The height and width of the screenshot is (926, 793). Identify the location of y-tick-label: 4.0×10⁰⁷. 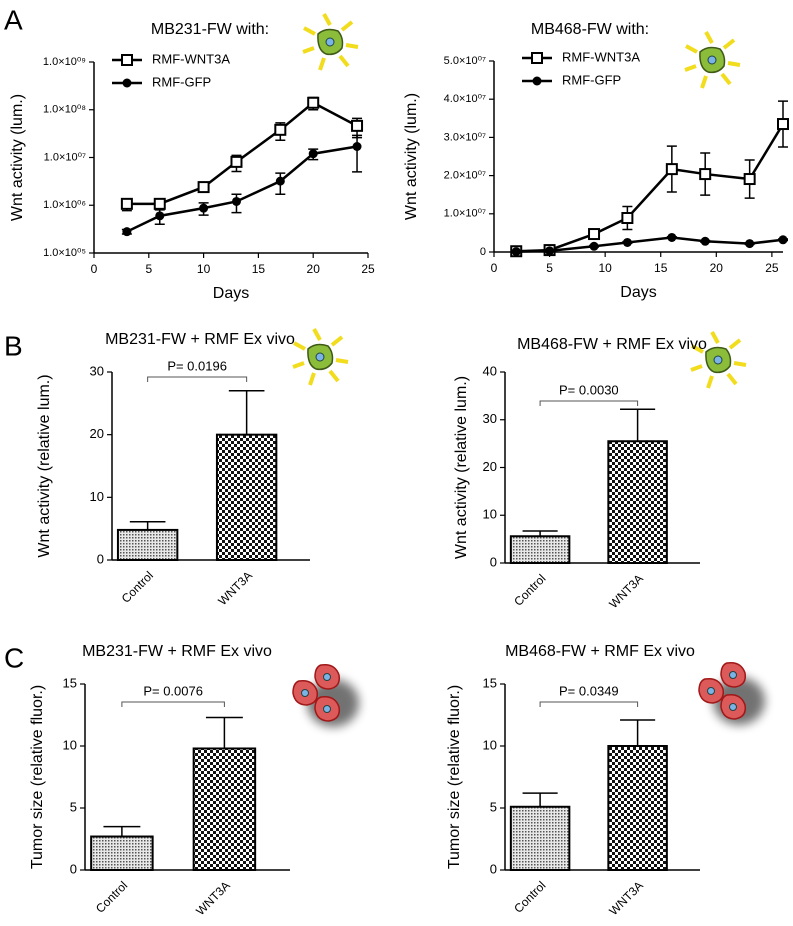
(465, 99).